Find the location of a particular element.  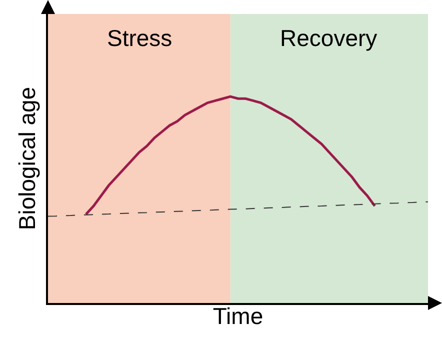

x-axis-title: Time is located at coordinates (238, 316).